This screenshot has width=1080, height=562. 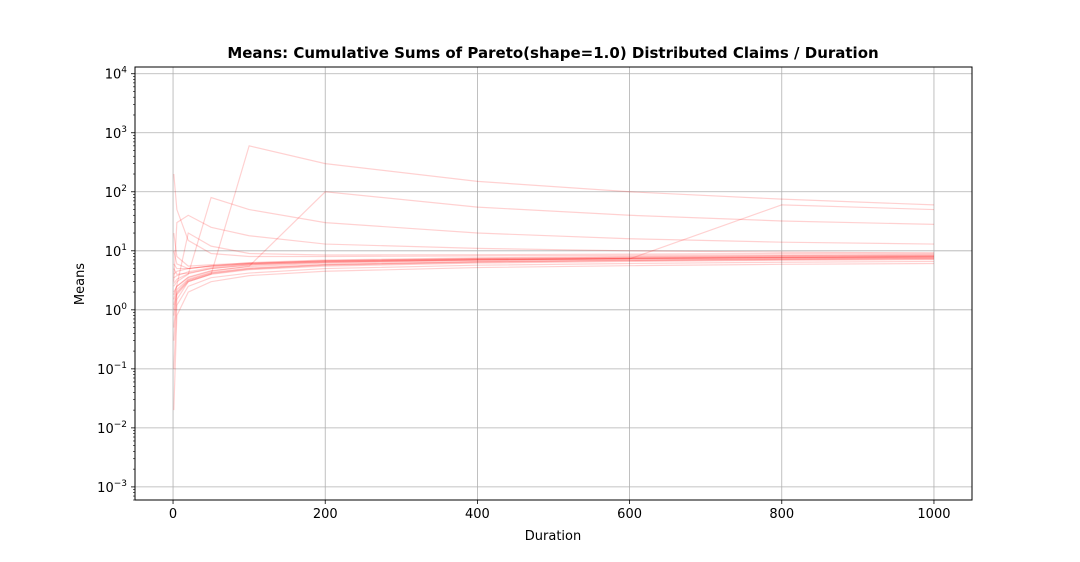 What do you see at coordinates (116, 192) in the screenshot?
I see `y-tick-label: 10²` at bounding box center [116, 192].